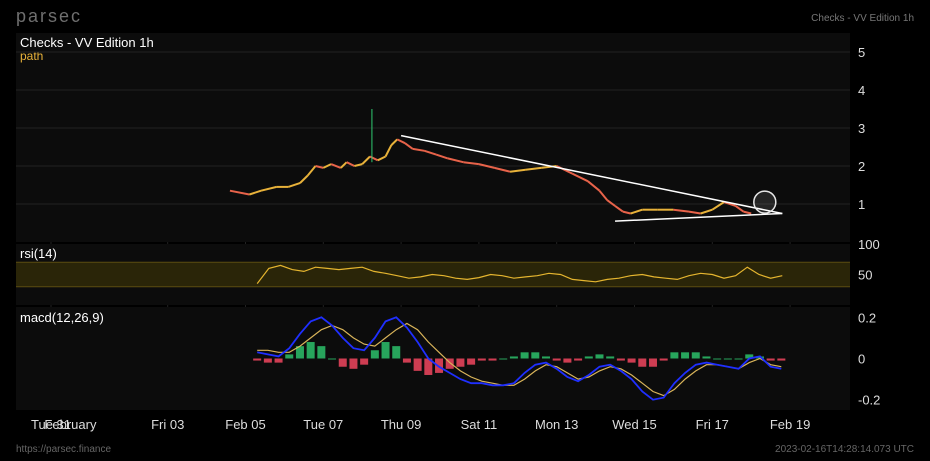 The image size is (930, 461). What do you see at coordinates (323, 424) in the screenshot?
I see `x-tick-label: Tue 07` at bounding box center [323, 424].